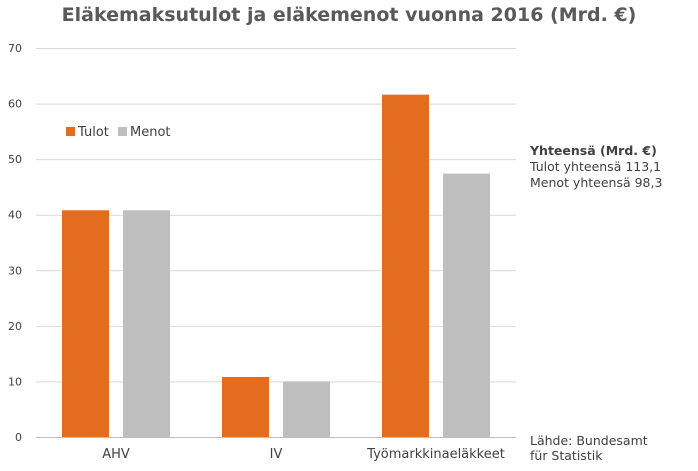  What do you see at coordinates (70, 131) in the screenshot?
I see `legend-swatch-tulot` at bounding box center [70, 131].